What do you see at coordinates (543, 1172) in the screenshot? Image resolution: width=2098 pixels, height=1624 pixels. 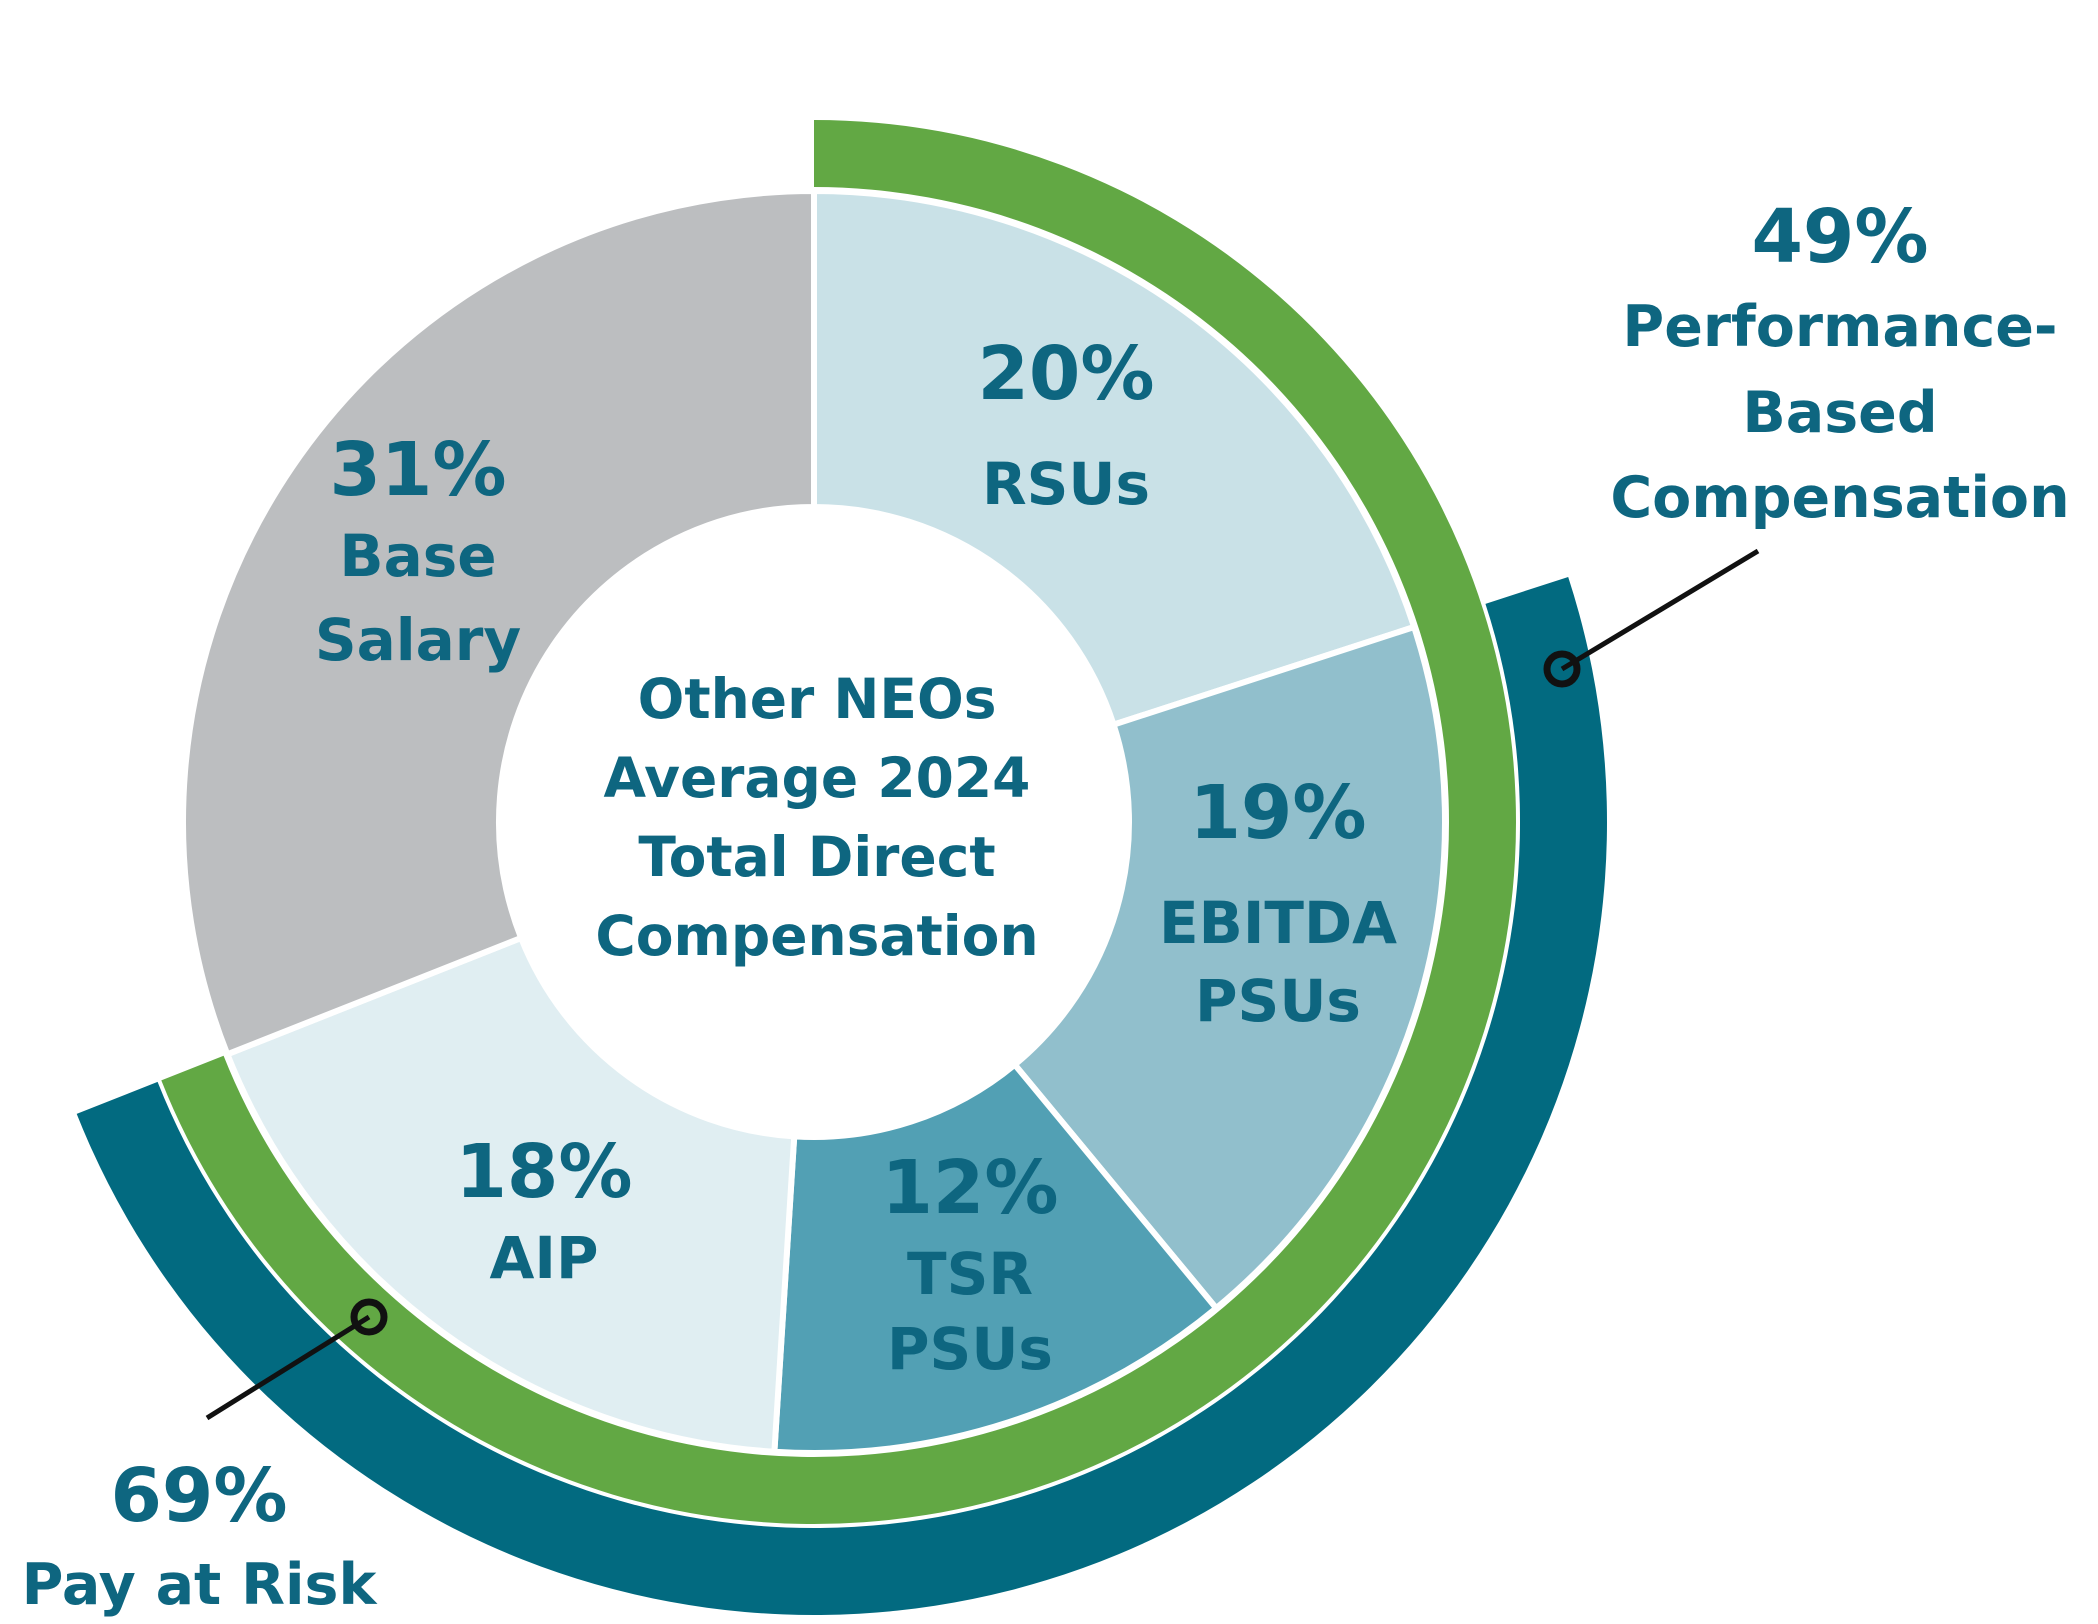 I see `segment-pct-aip: 18%` at bounding box center [543, 1172].